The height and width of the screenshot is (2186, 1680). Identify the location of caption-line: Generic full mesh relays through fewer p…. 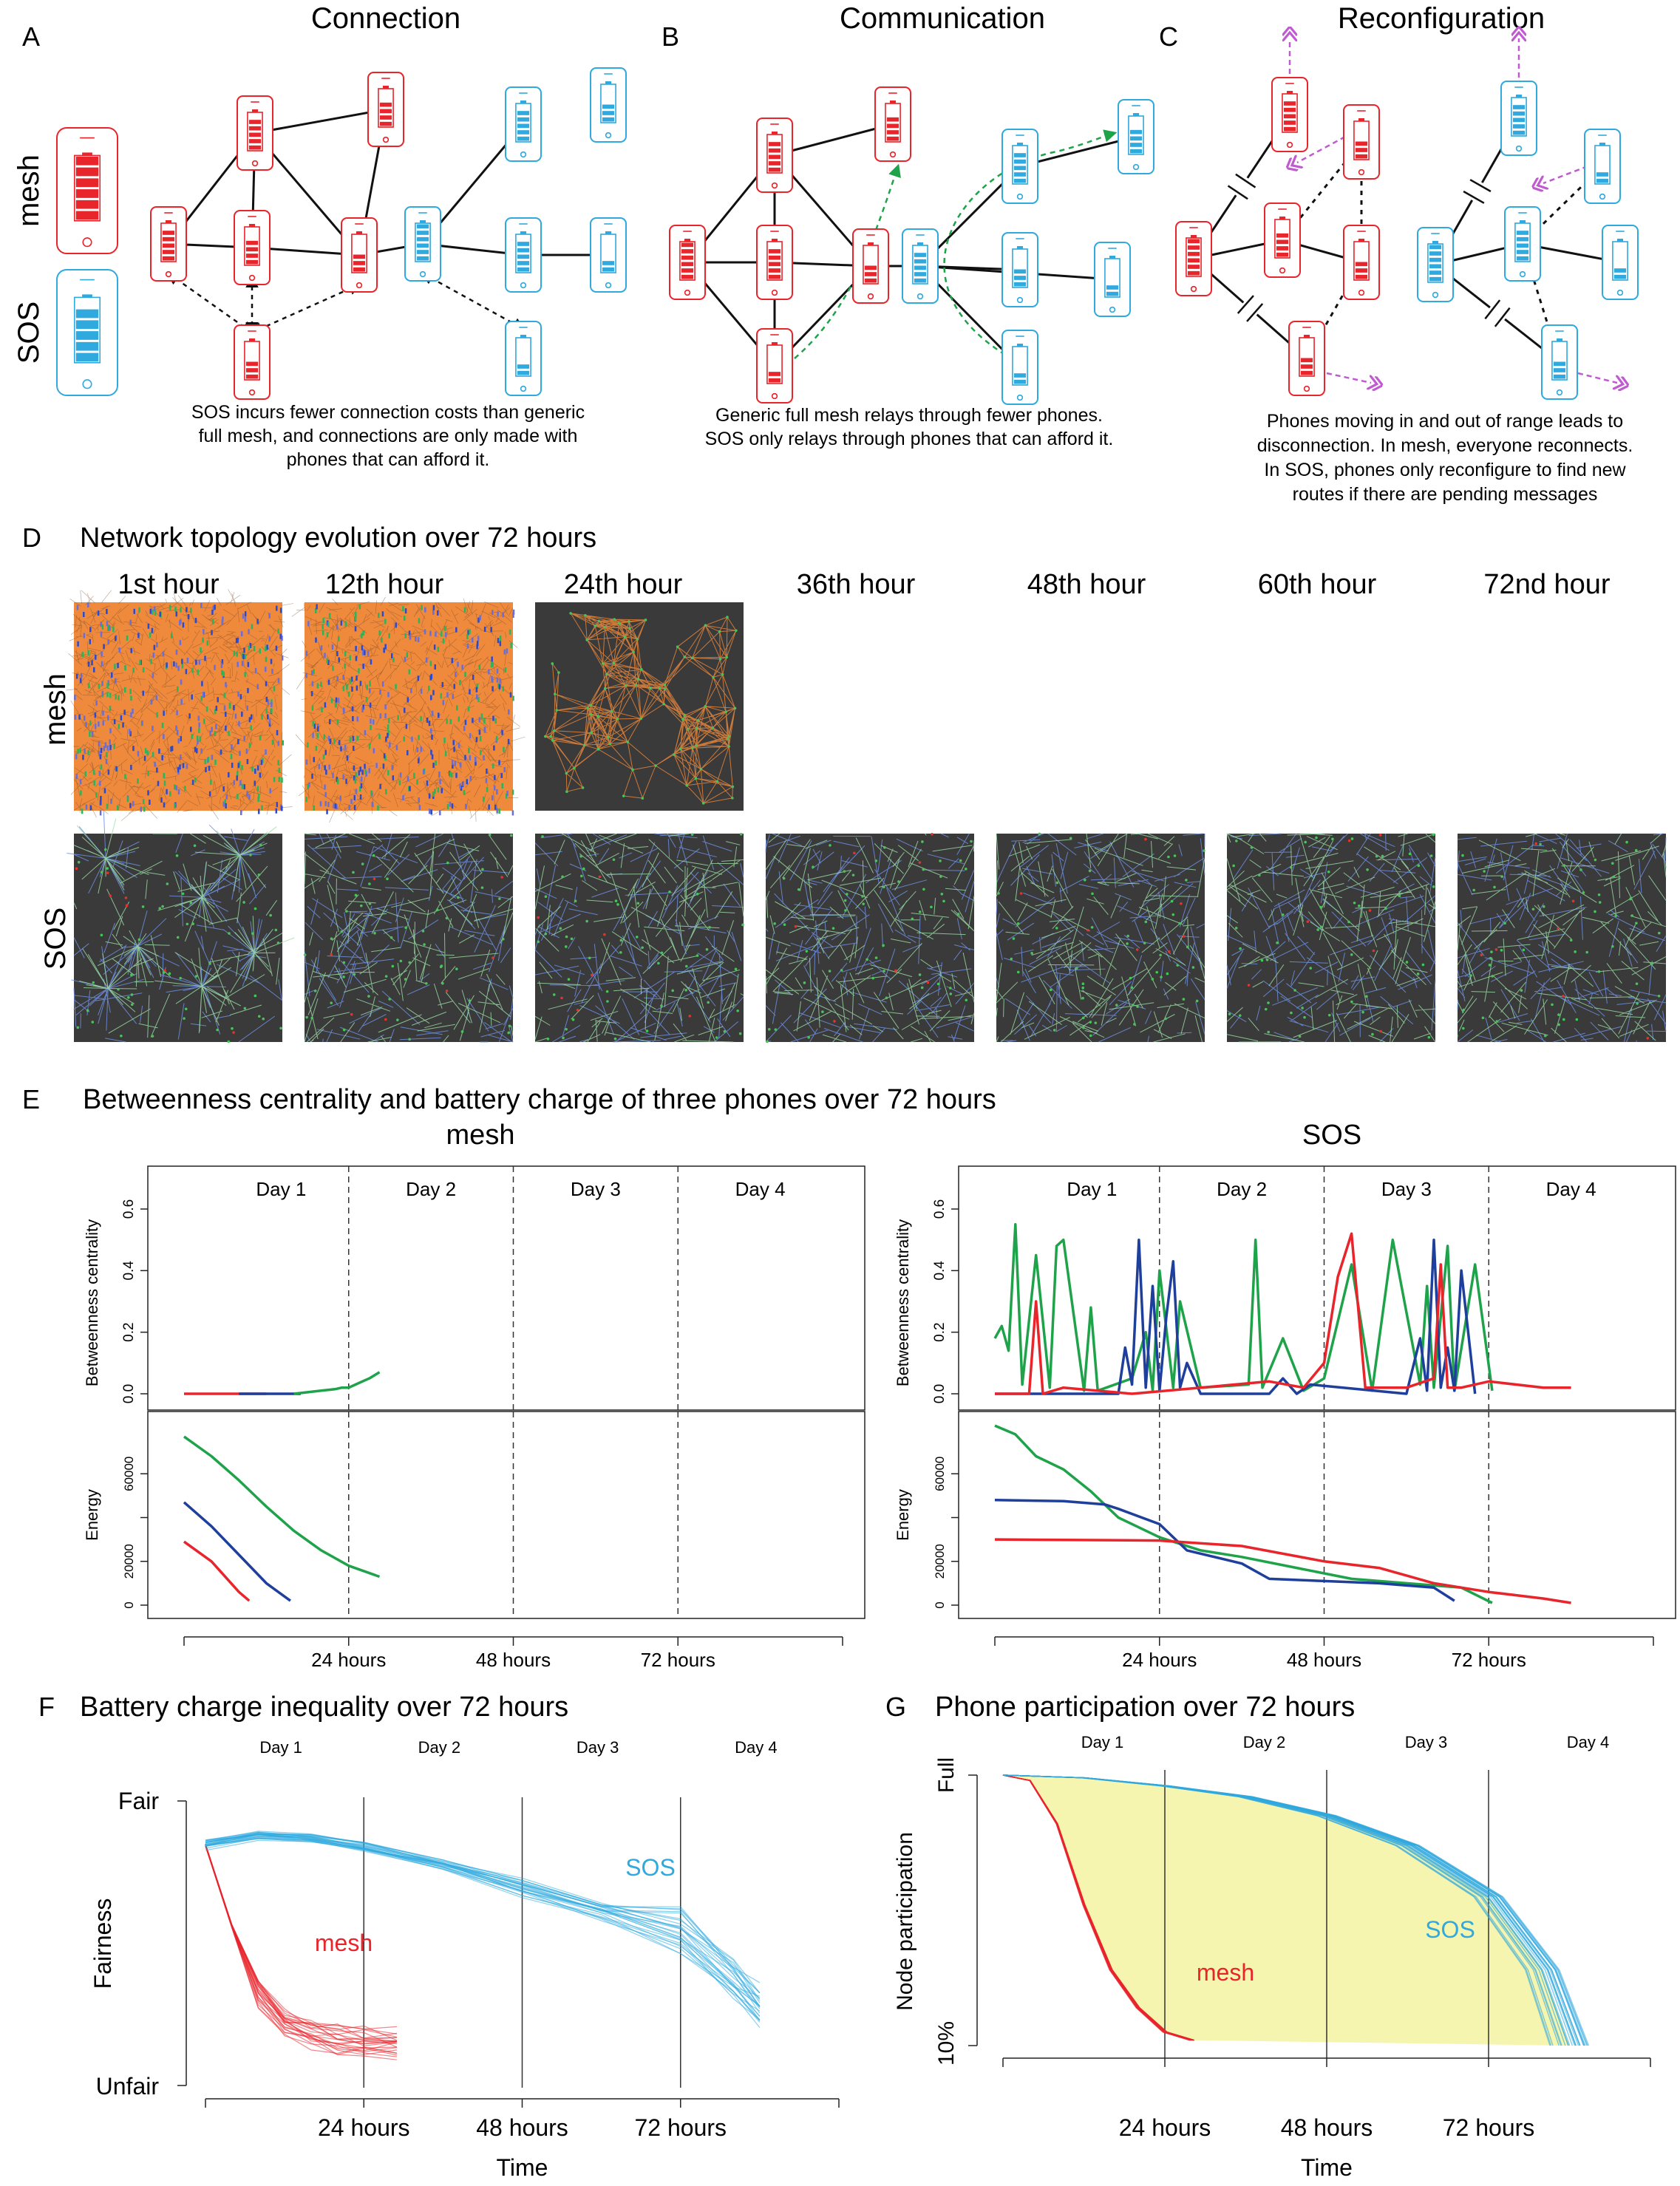
(909, 416).